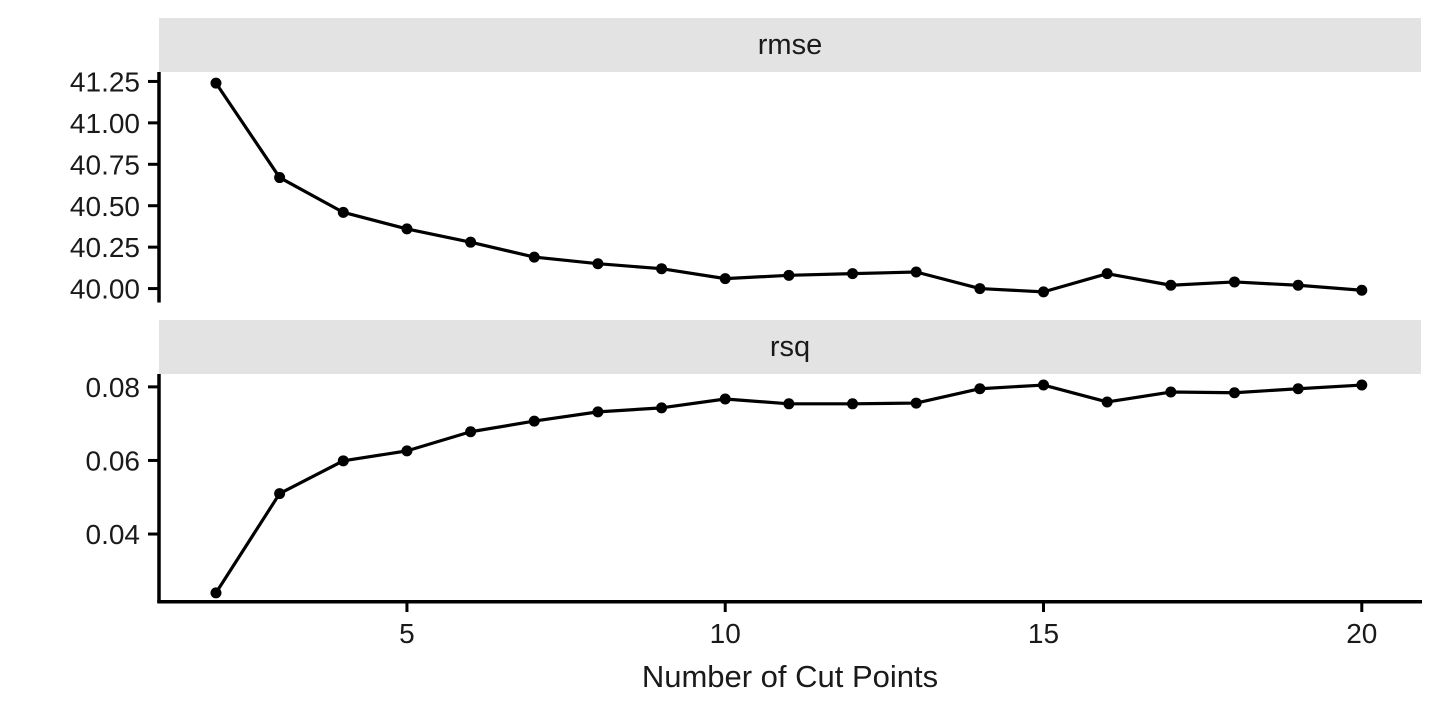 This screenshot has height=720, width=1440. Describe the element at coordinates (105, 164) in the screenshot. I see `y-tick-label-rmse: 40.75` at that location.